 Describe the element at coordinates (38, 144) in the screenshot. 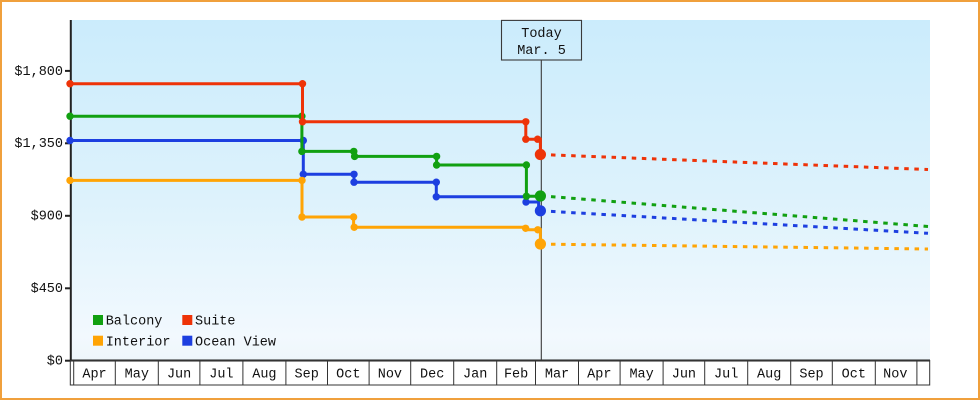

I see `svg-text: $1,350` at that location.